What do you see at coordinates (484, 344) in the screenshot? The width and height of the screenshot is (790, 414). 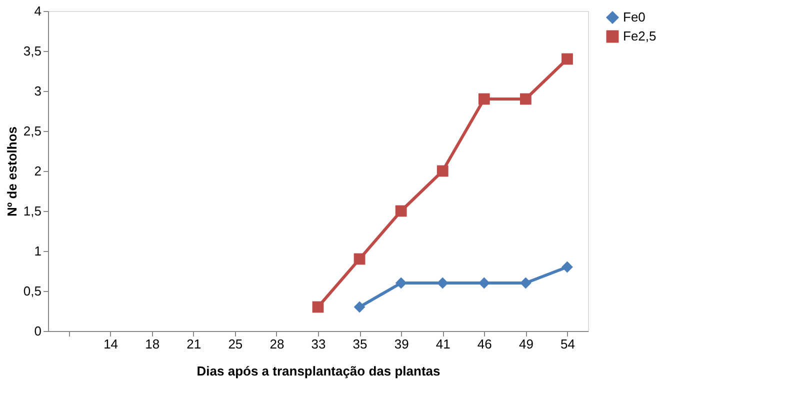 I see `x-tick-label: 46` at bounding box center [484, 344].